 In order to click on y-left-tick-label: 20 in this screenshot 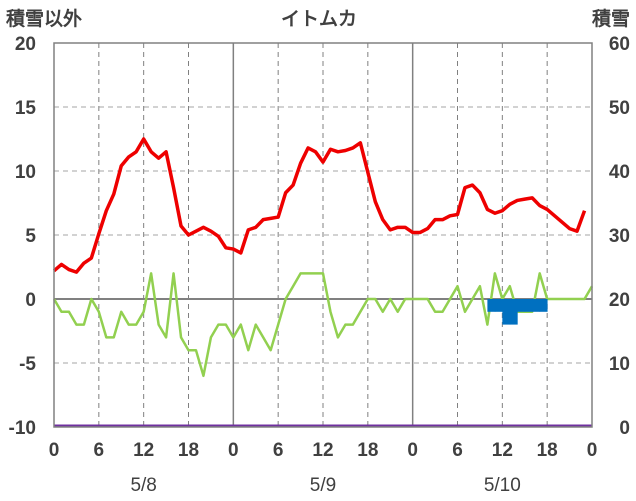, I will do `click(25, 44)`.